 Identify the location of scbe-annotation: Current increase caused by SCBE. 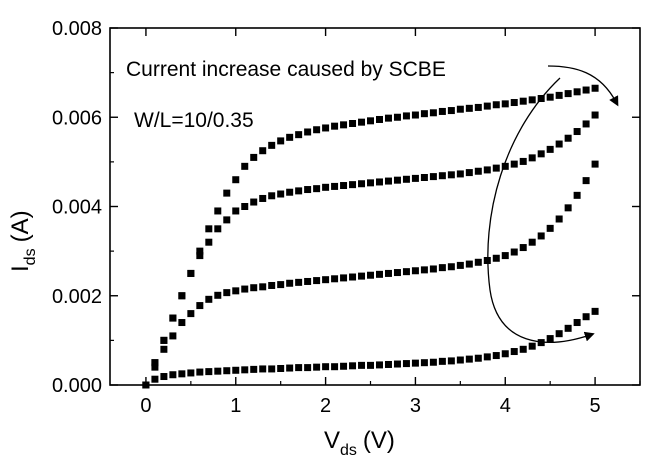
(286, 69).